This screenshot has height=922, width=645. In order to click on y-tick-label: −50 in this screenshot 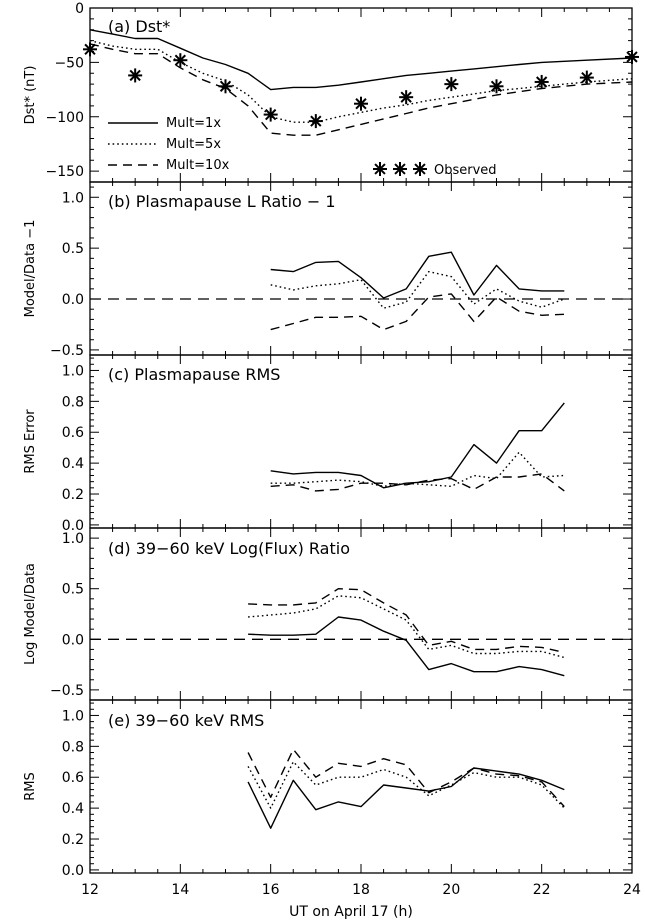, I will do `click(69, 63)`.